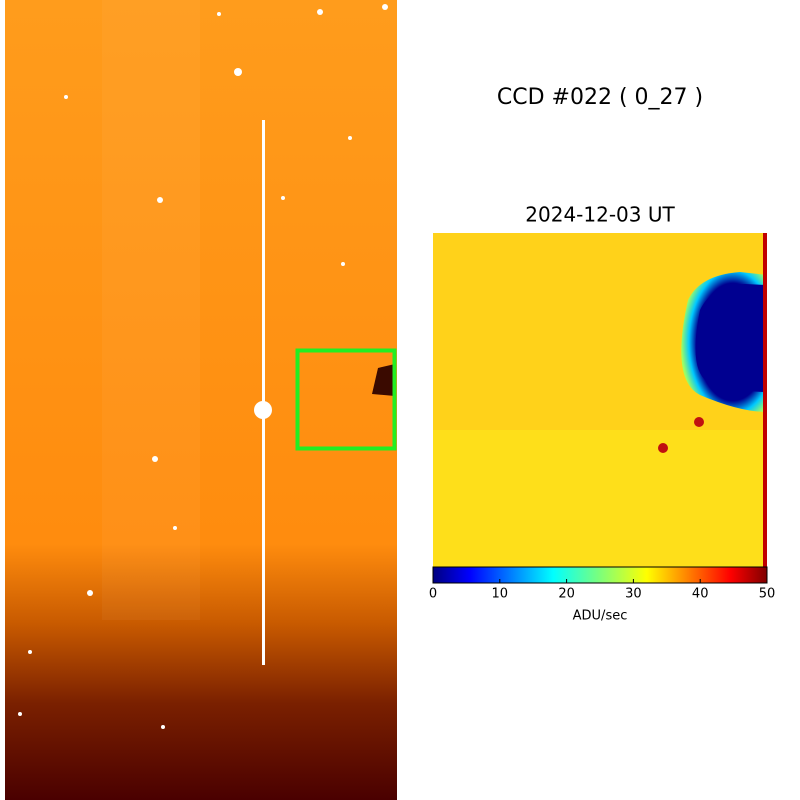 Image resolution: width=800 pixels, height=800 pixels. Describe the element at coordinates (433, 594) in the screenshot. I see `colorbar-tick-label: 0` at that location.